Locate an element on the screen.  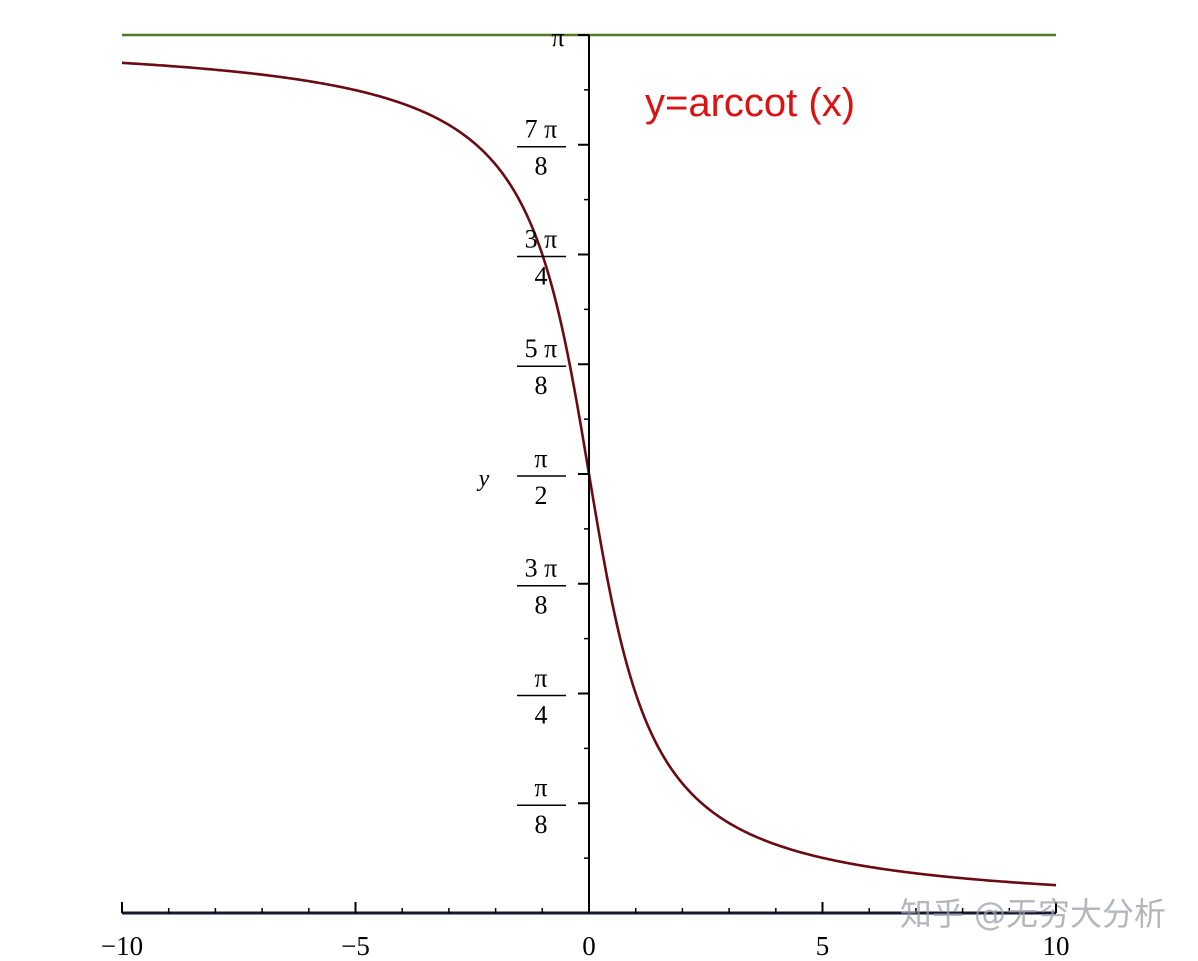
x-tick-label: 10 is located at coordinates (1056, 946).